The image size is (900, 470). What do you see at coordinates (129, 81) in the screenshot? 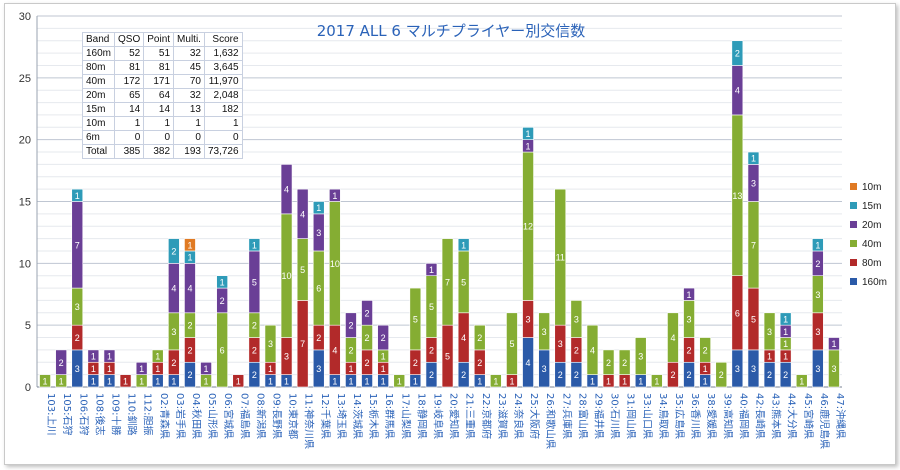
I see `summary-cell: 172` at bounding box center [129, 81].